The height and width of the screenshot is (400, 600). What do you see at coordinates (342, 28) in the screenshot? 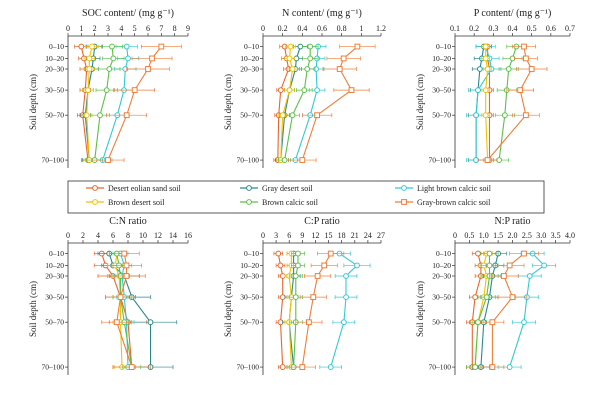
I see `x-tick-label: 0.8` at bounding box center [342, 28].